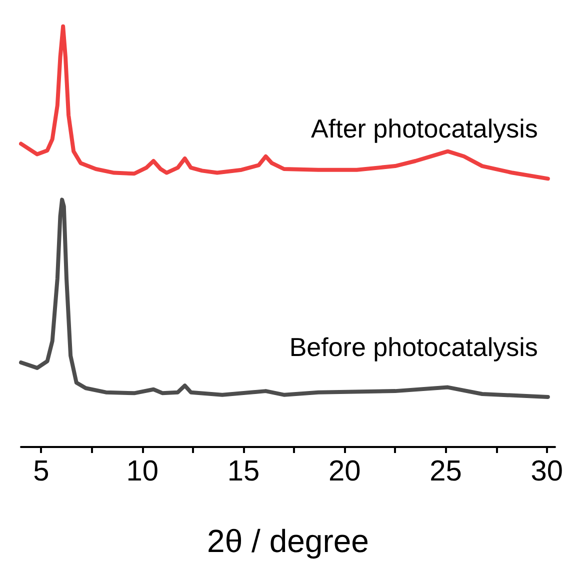 The height and width of the screenshot is (577, 583). What do you see at coordinates (142, 472) in the screenshot?
I see `x-tick-label: 10` at bounding box center [142, 472].